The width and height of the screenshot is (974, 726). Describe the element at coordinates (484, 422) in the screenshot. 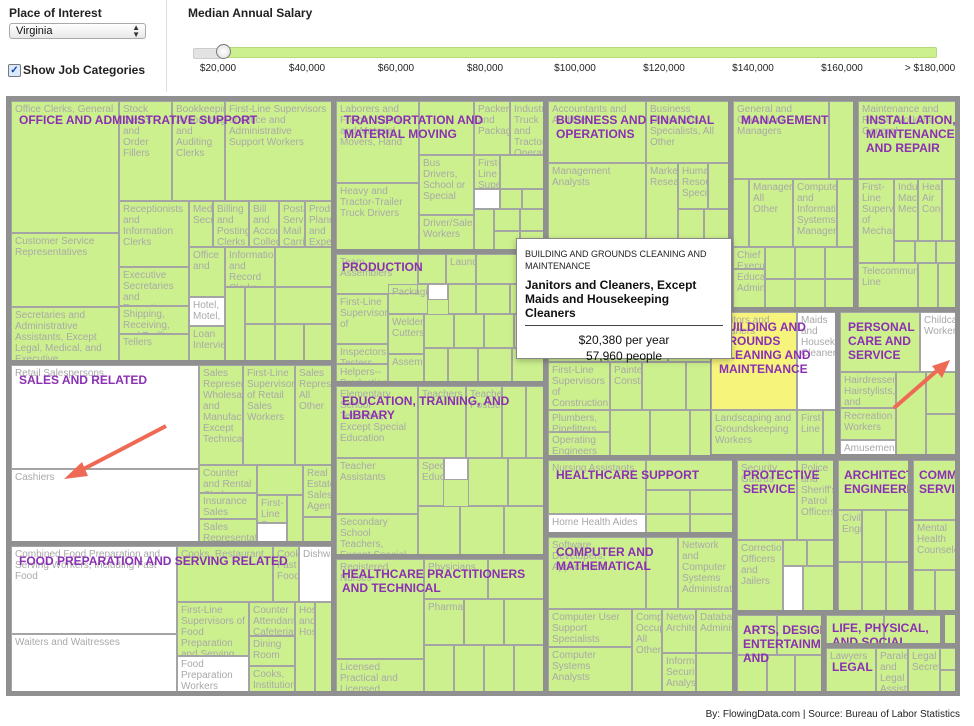

I see `job-cell: Teachers, Postsecondary` at that location.